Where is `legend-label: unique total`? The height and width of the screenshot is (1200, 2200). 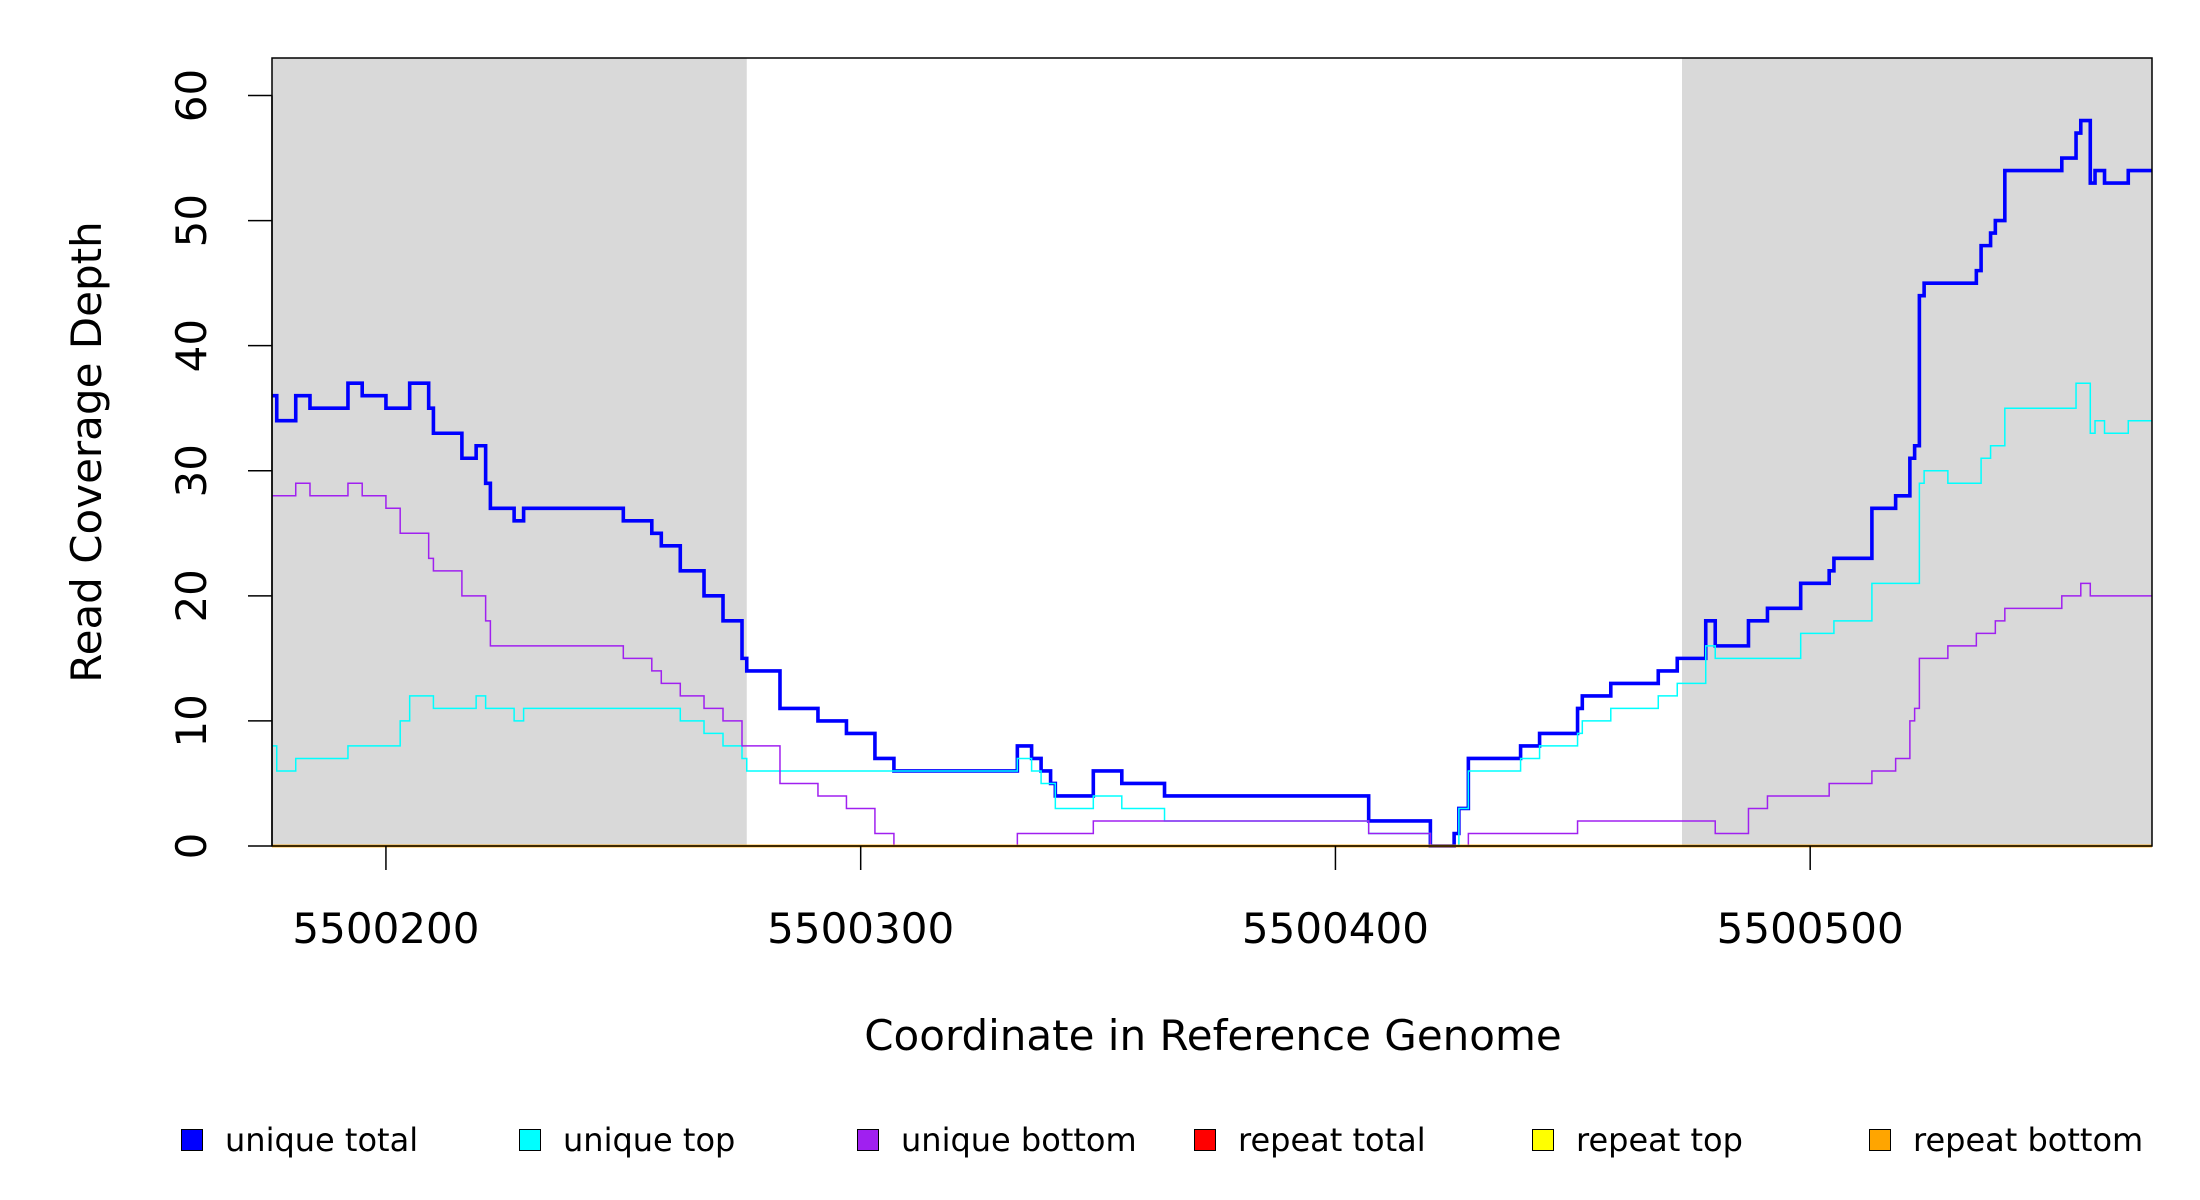
legend-label: unique total is located at coordinates (322, 1140).